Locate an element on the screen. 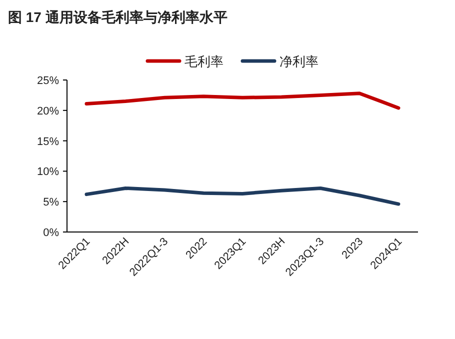  y-tick-label: 5% is located at coordinates (51, 202).